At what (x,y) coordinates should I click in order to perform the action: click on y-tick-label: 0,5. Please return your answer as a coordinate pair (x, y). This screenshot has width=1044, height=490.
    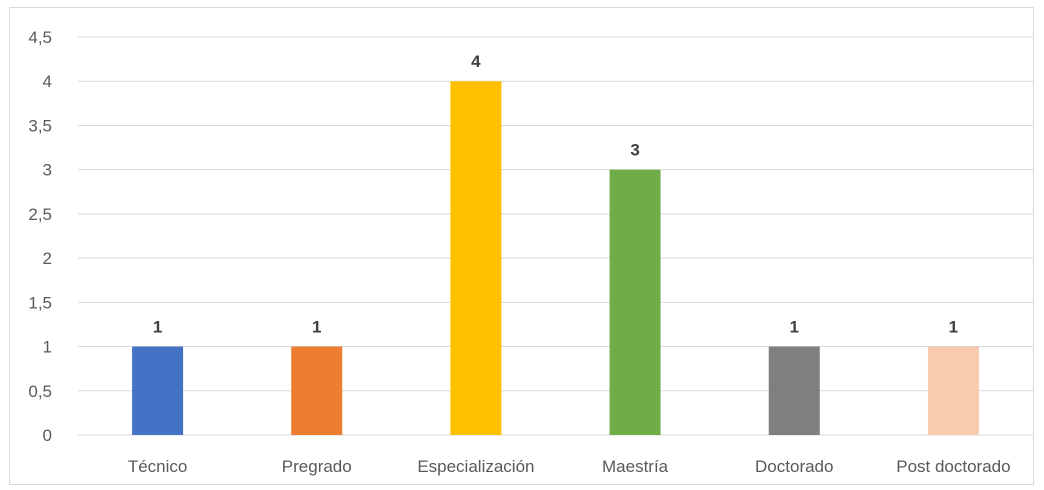
    Looking at the image, I should click on (40, 391).